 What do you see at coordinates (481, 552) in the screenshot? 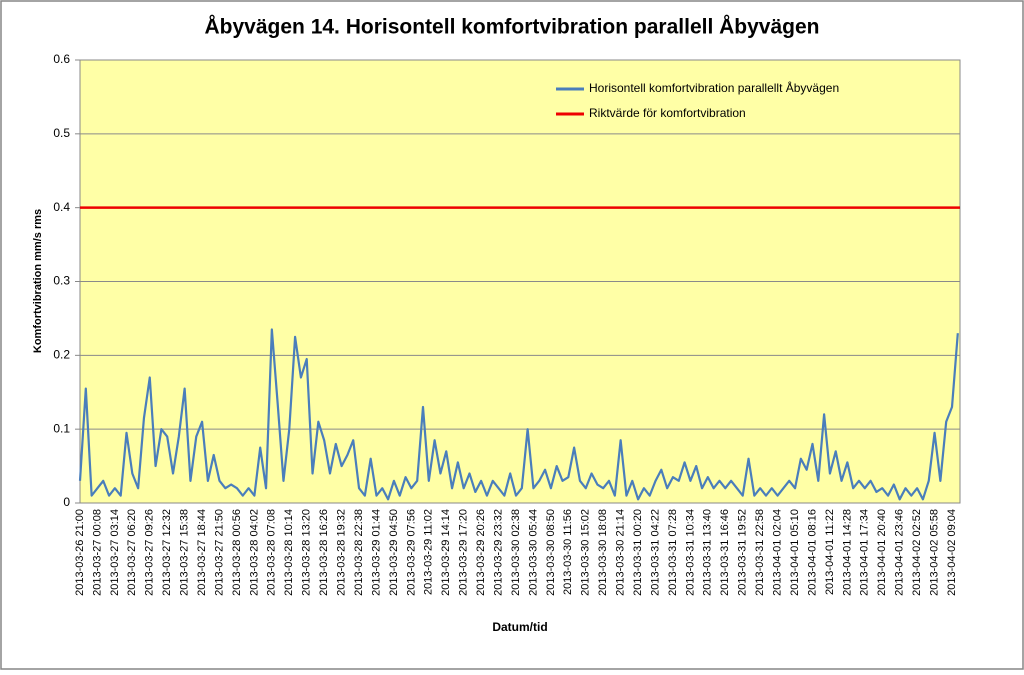
I see `x-tick-label: 2013-03-29 20:26` at bounding box center [481, 552].